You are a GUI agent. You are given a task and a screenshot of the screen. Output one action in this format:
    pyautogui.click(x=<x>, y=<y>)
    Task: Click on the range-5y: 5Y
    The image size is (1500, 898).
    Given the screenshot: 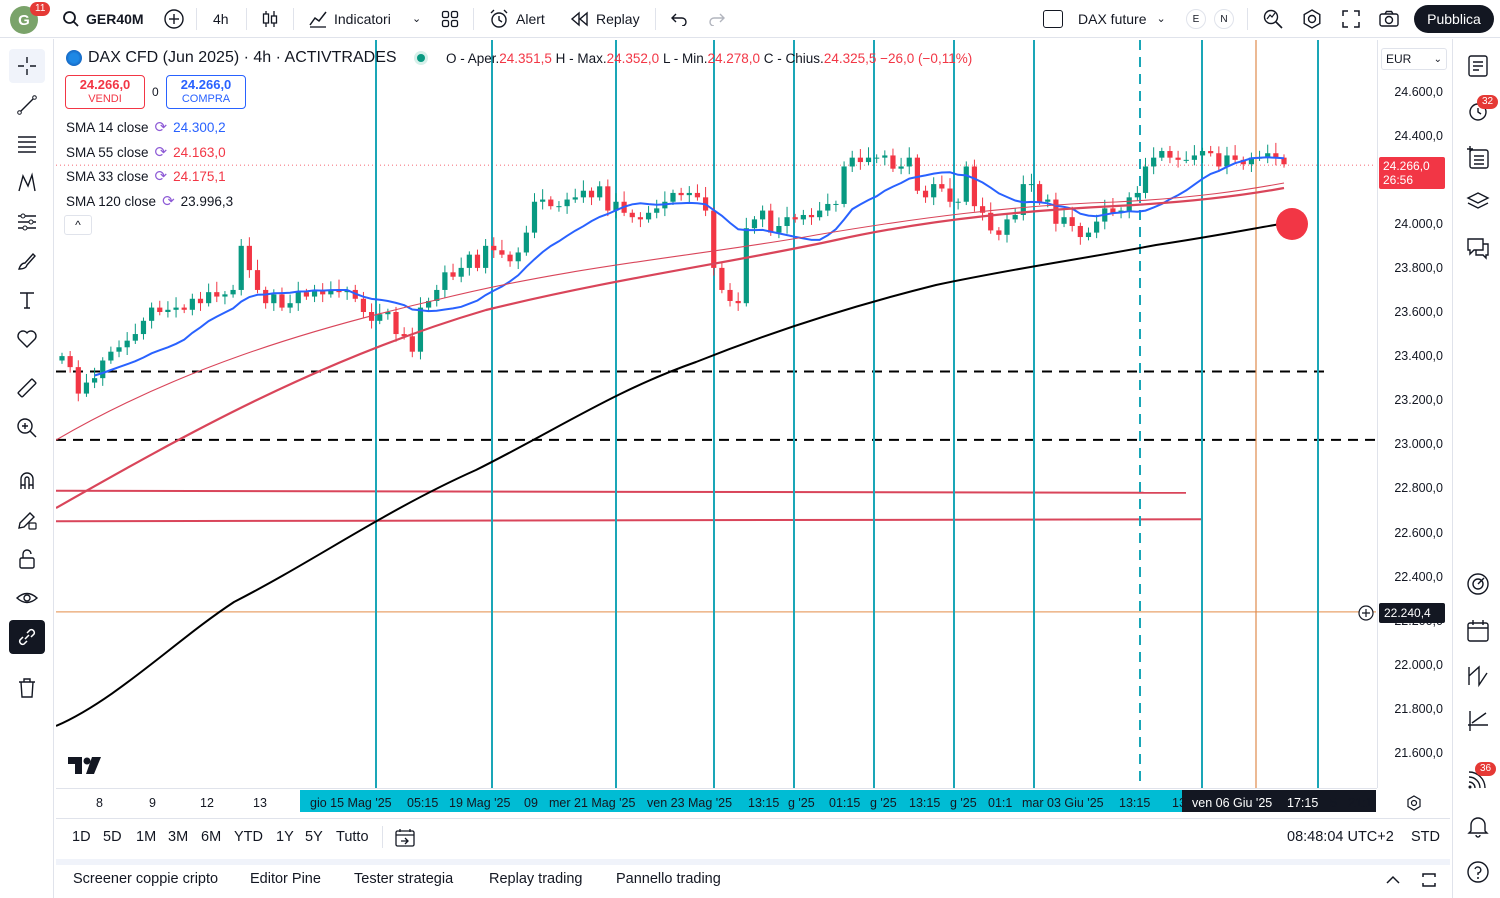 What is the action you would take?
    pyautogui.click(x=314, y=837)
    